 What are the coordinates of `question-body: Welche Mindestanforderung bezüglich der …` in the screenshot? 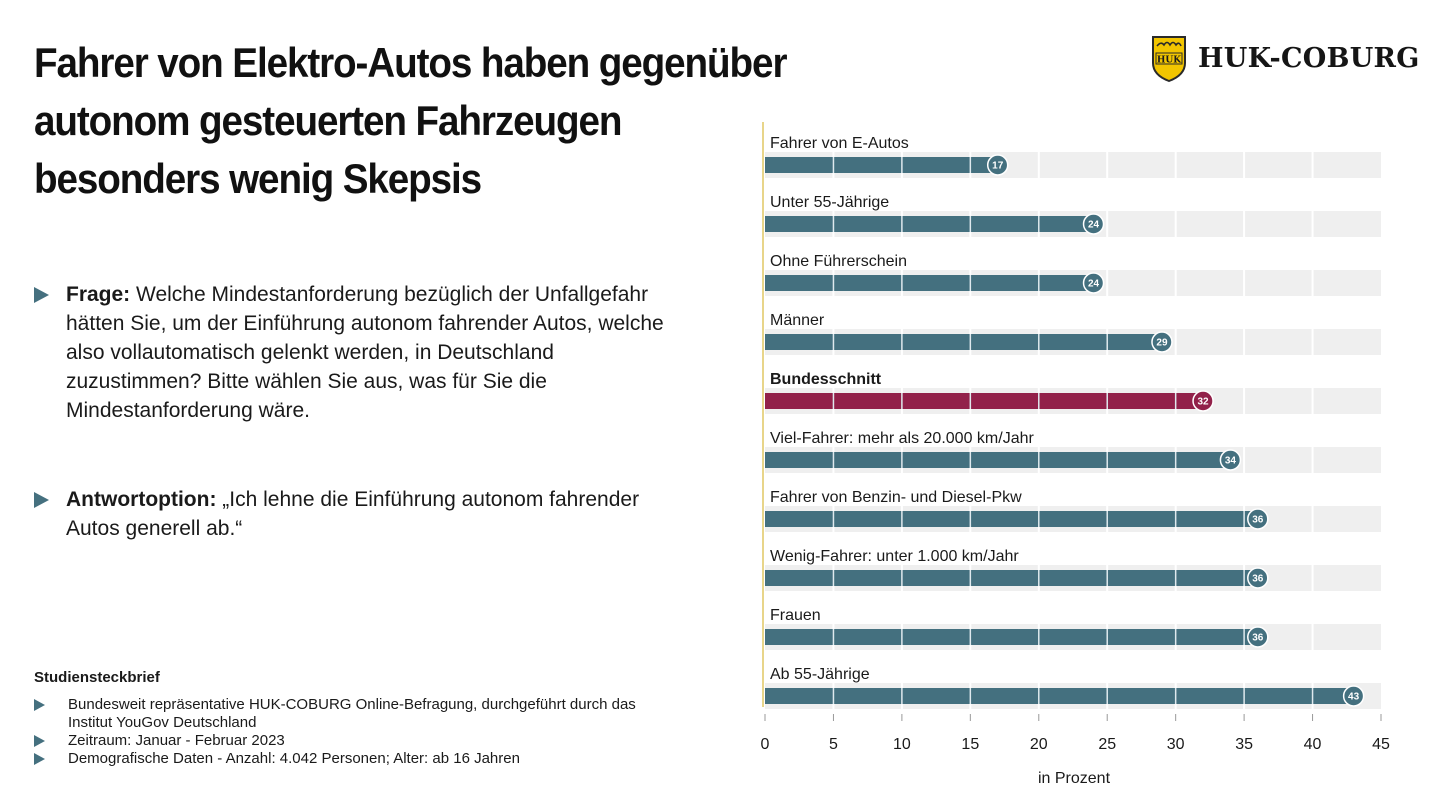 It's located at (365, 352).